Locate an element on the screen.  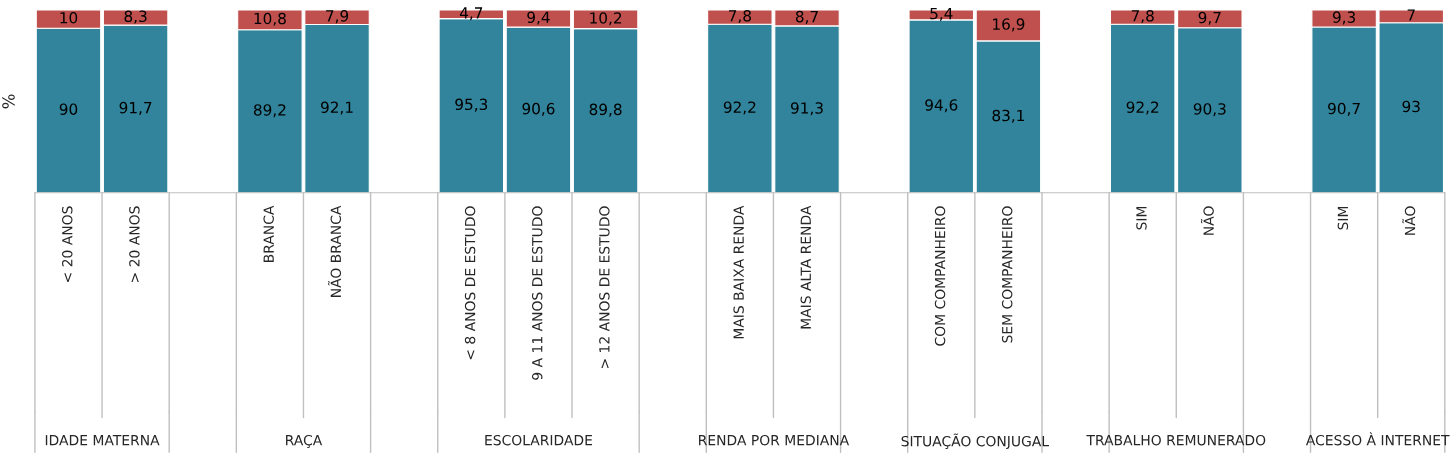
data-label: 7,9 is located at coordinates (337, 17).